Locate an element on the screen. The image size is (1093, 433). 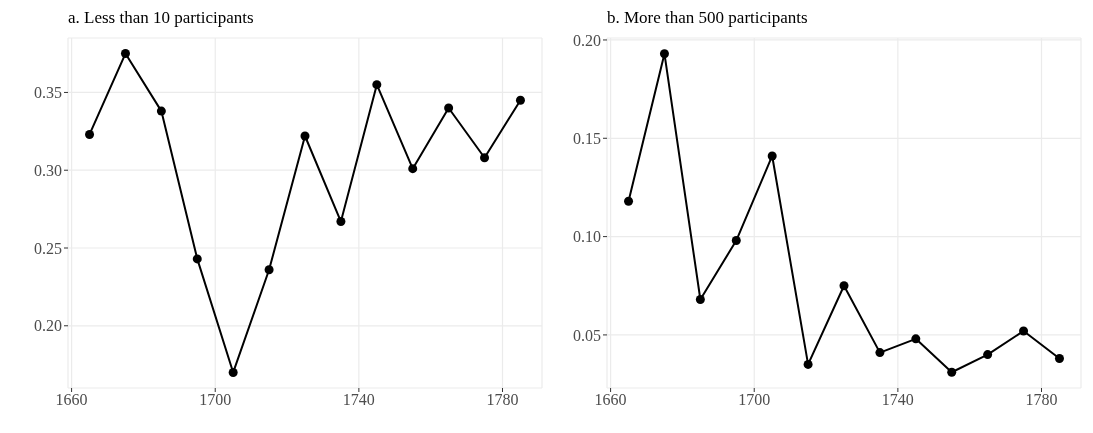
y-tick-label: 0.25 is located at coordinates (48, 248).